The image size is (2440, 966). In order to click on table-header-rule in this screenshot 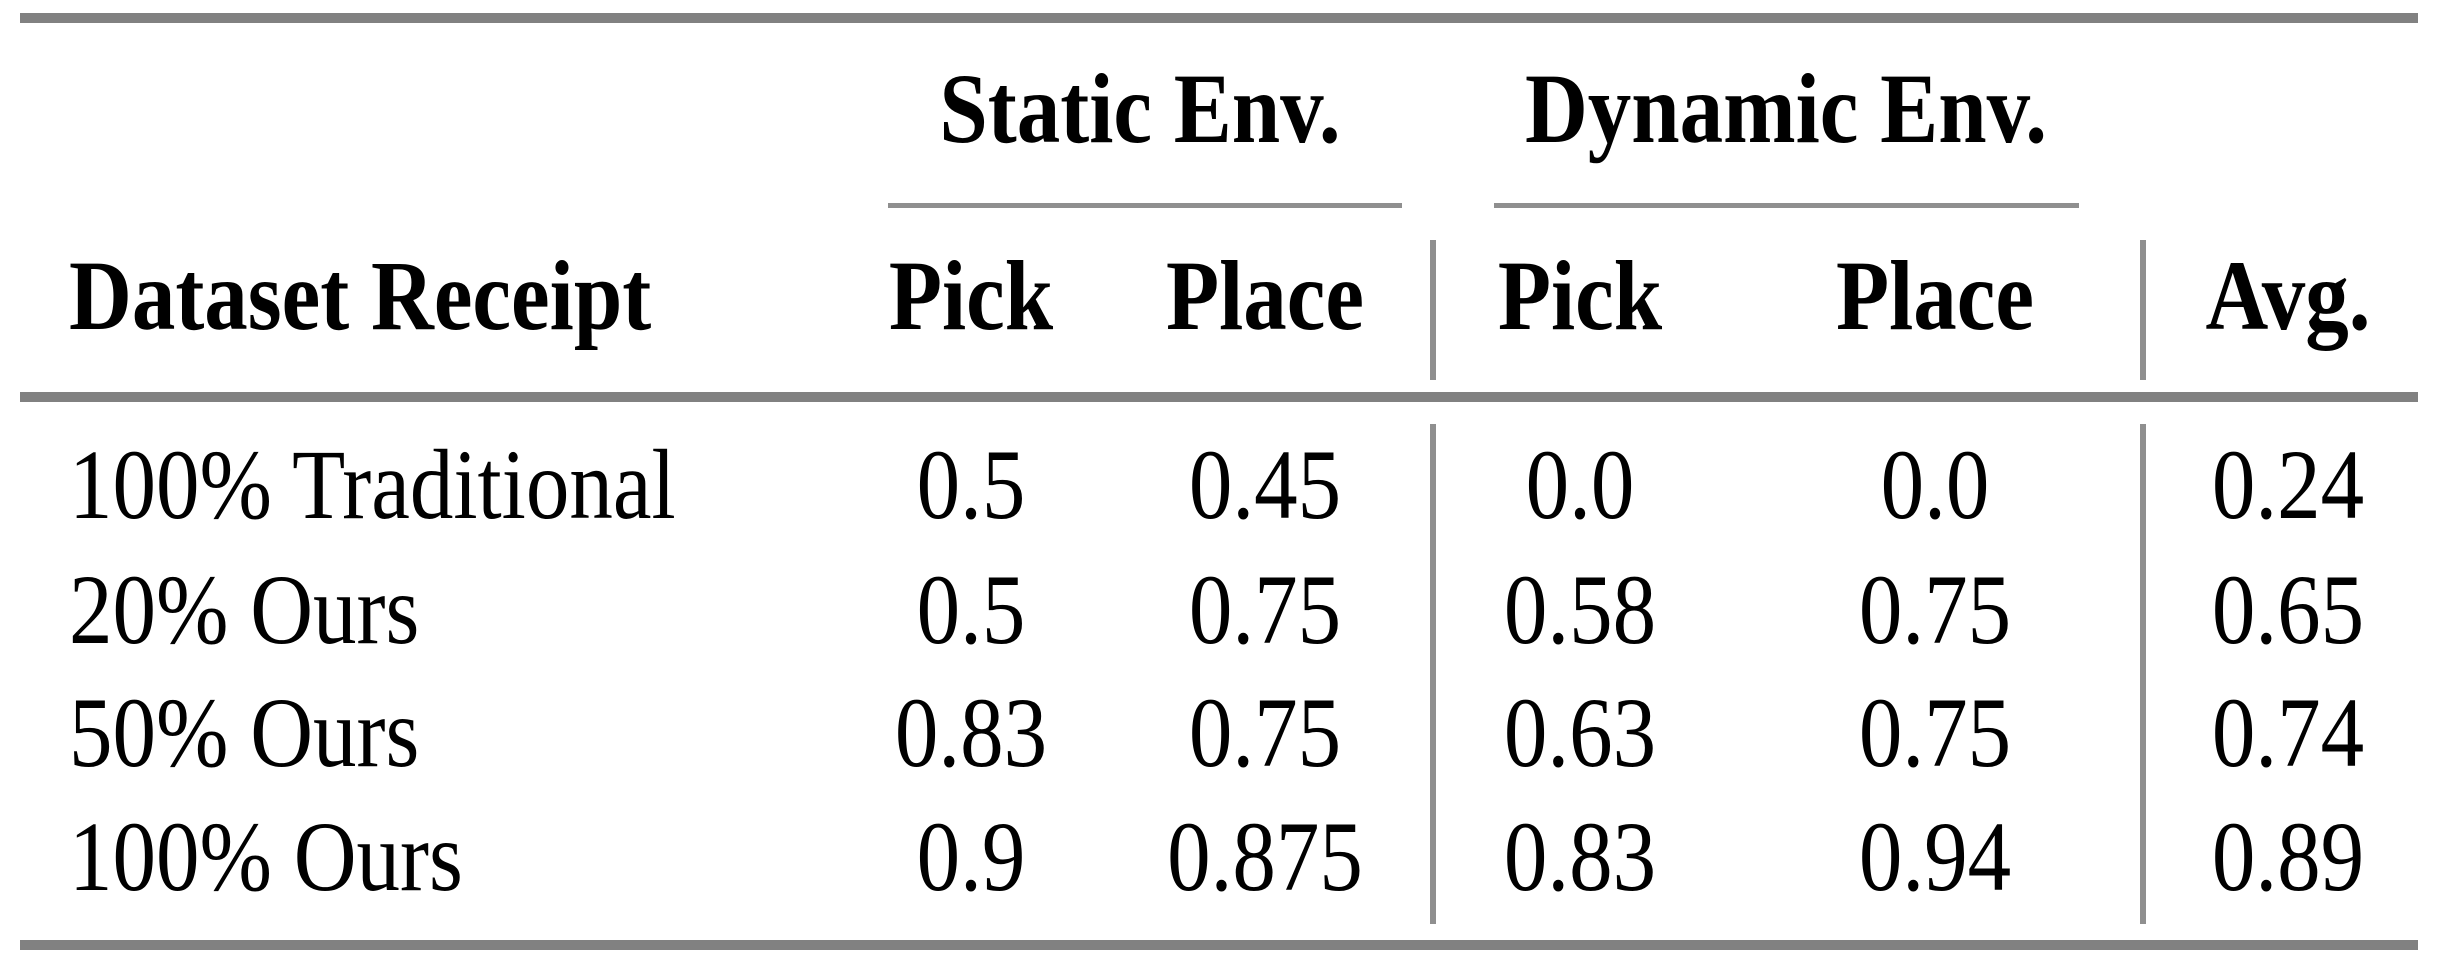, I will do `click(1219, 397)`.